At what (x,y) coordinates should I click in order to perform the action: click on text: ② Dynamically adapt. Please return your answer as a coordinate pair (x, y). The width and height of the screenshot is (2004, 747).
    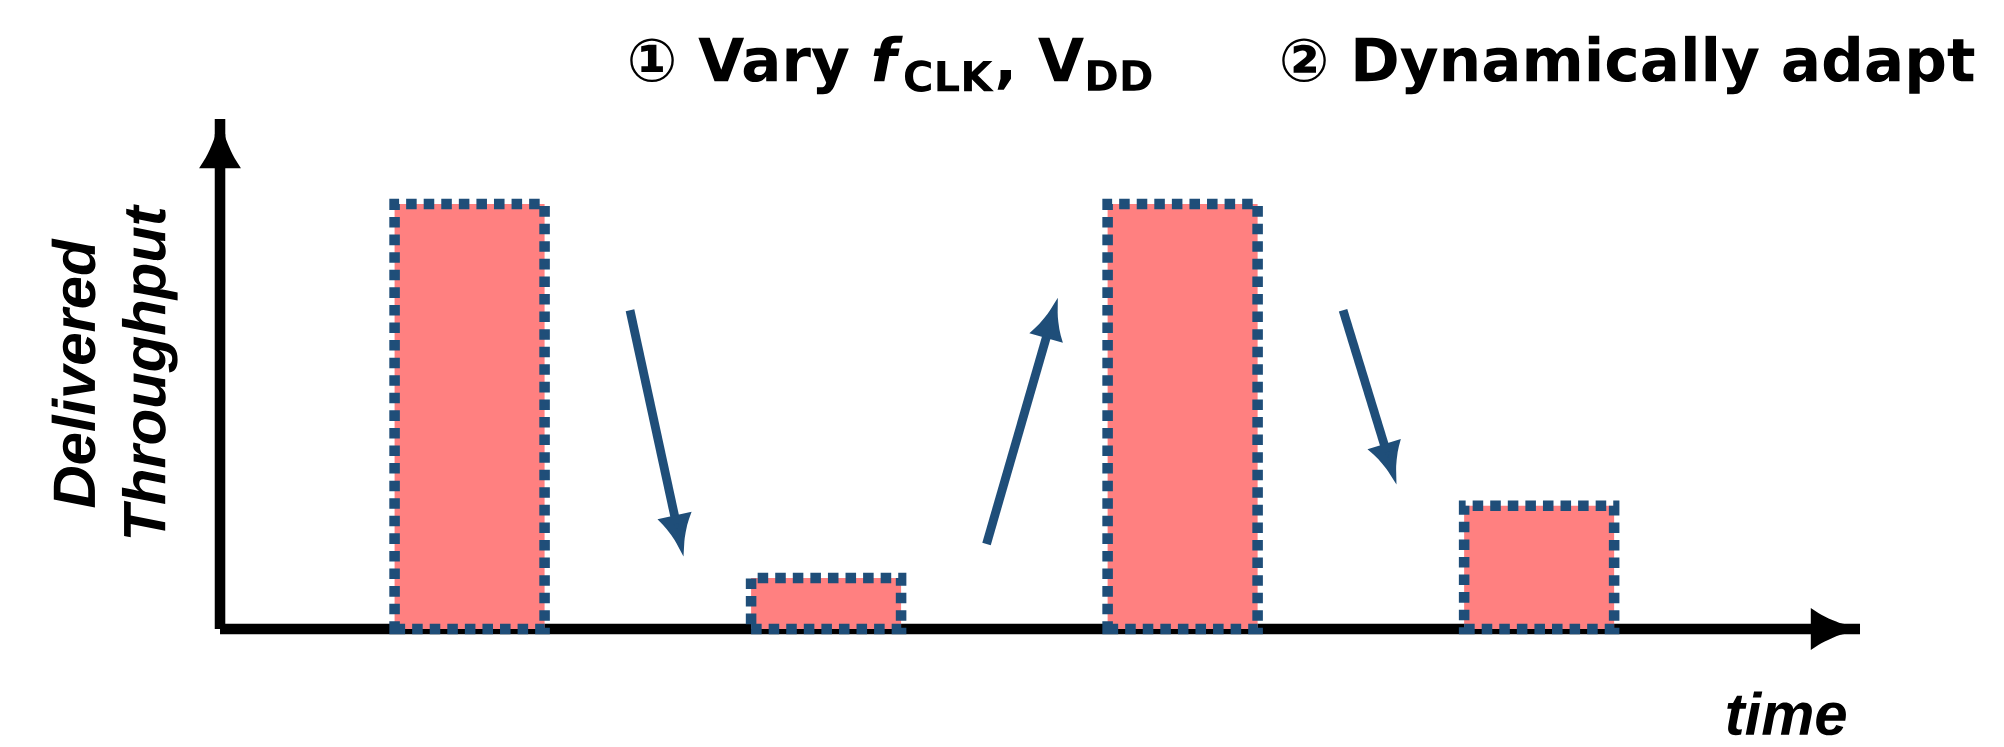
    Looking at the image, I should click on (1628, 65).